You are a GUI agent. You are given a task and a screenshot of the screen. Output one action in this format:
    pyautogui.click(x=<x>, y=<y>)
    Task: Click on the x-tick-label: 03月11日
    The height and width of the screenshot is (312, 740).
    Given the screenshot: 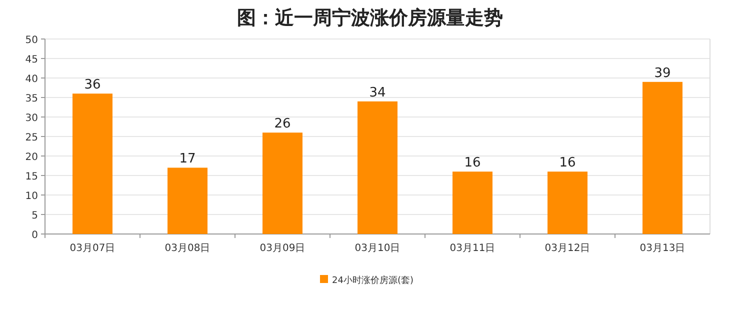 What is the action you would take?
    pyautogui.click(x=473, y=248)
    